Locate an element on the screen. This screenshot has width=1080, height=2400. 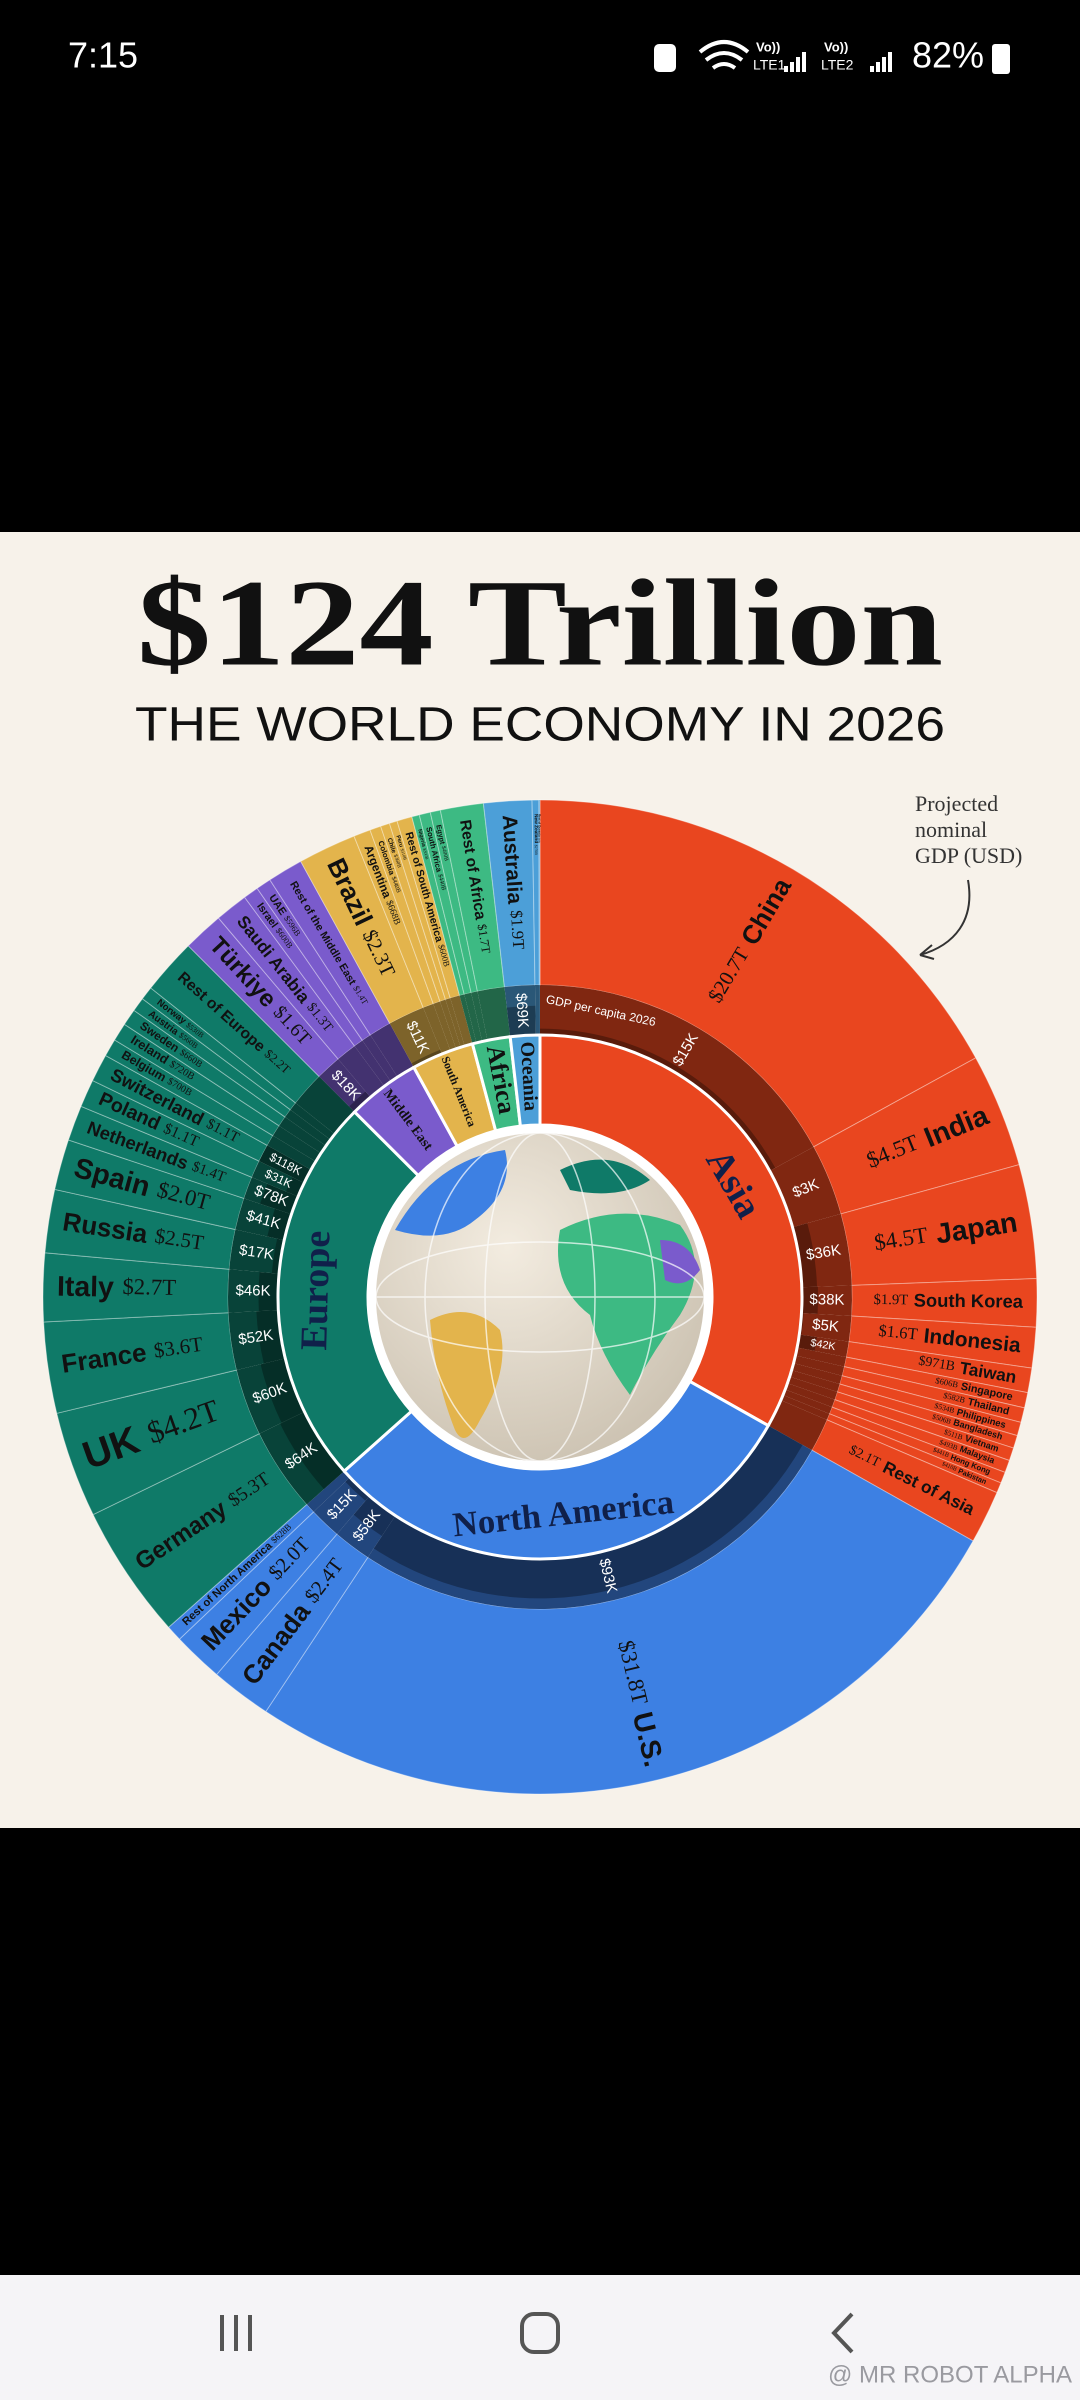
country-label: Australia$1.9T is located at coordinates (514, 882).